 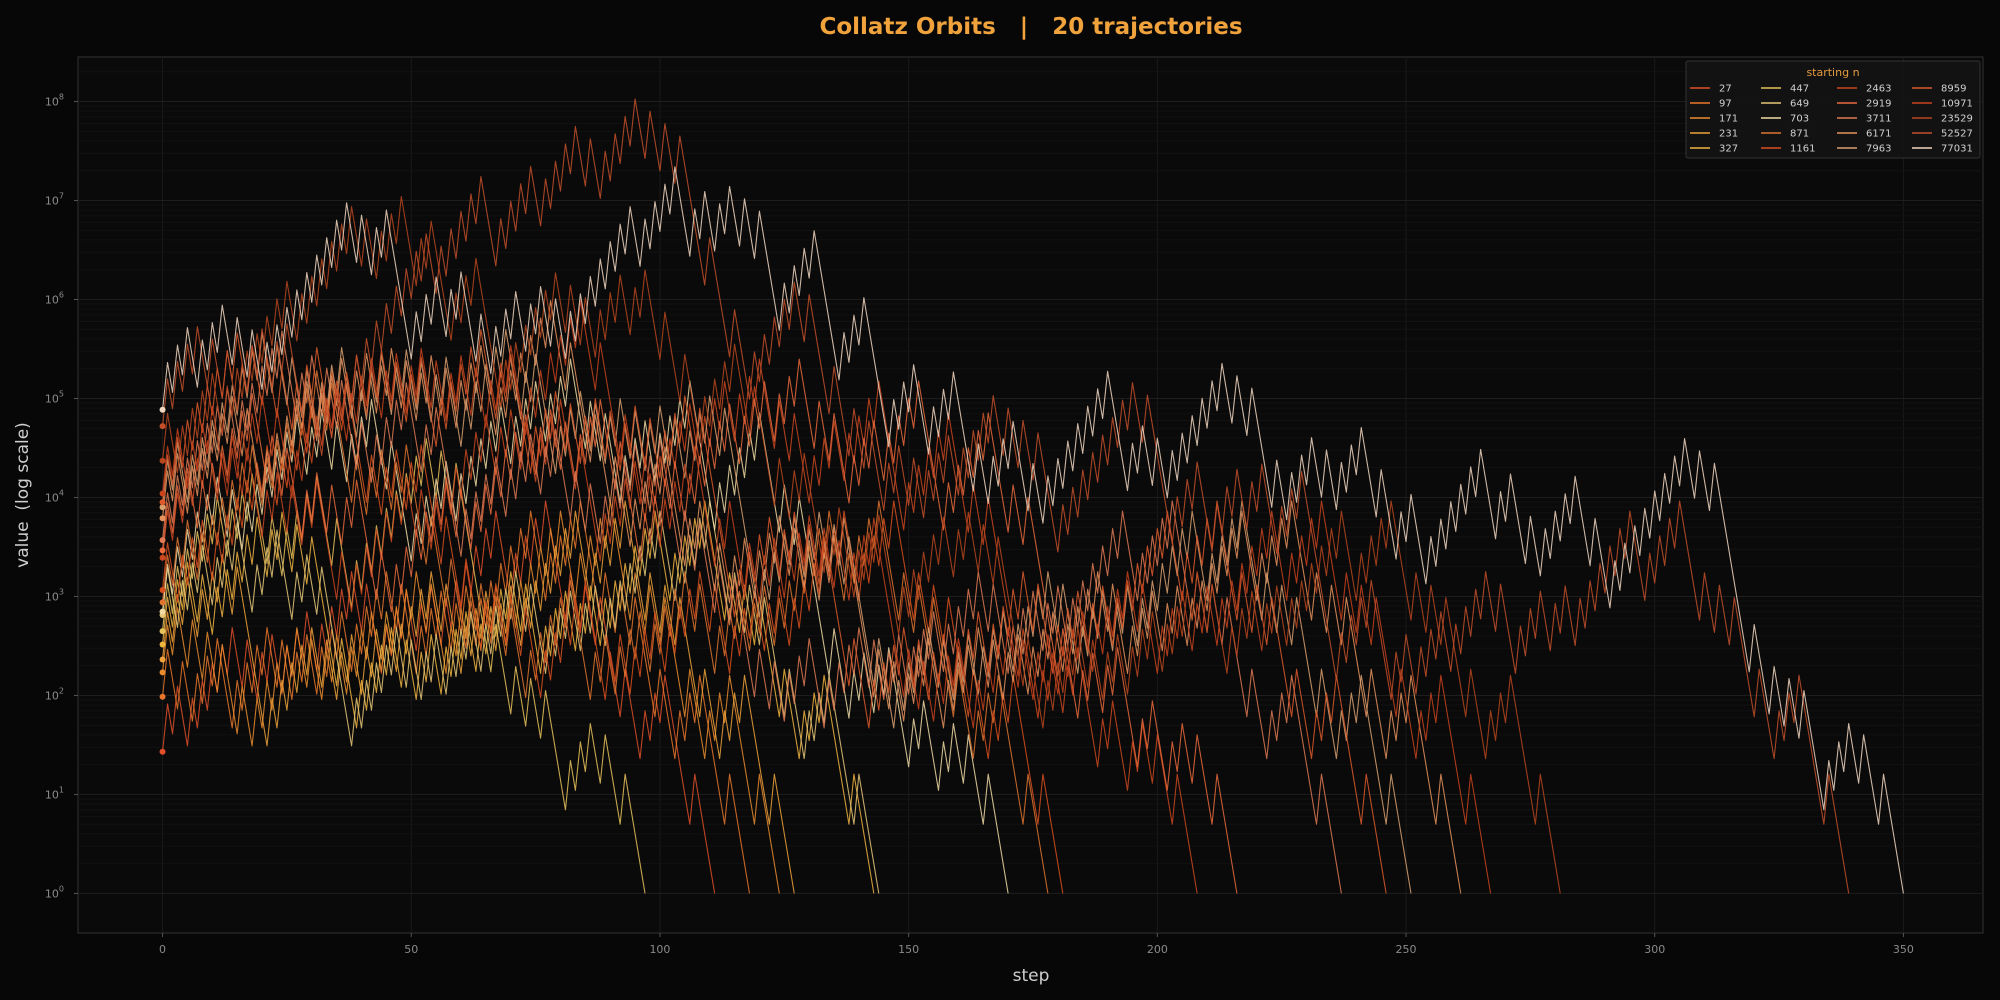 I want to click on legend-label-447: 447, so click(x=1799, y=89).